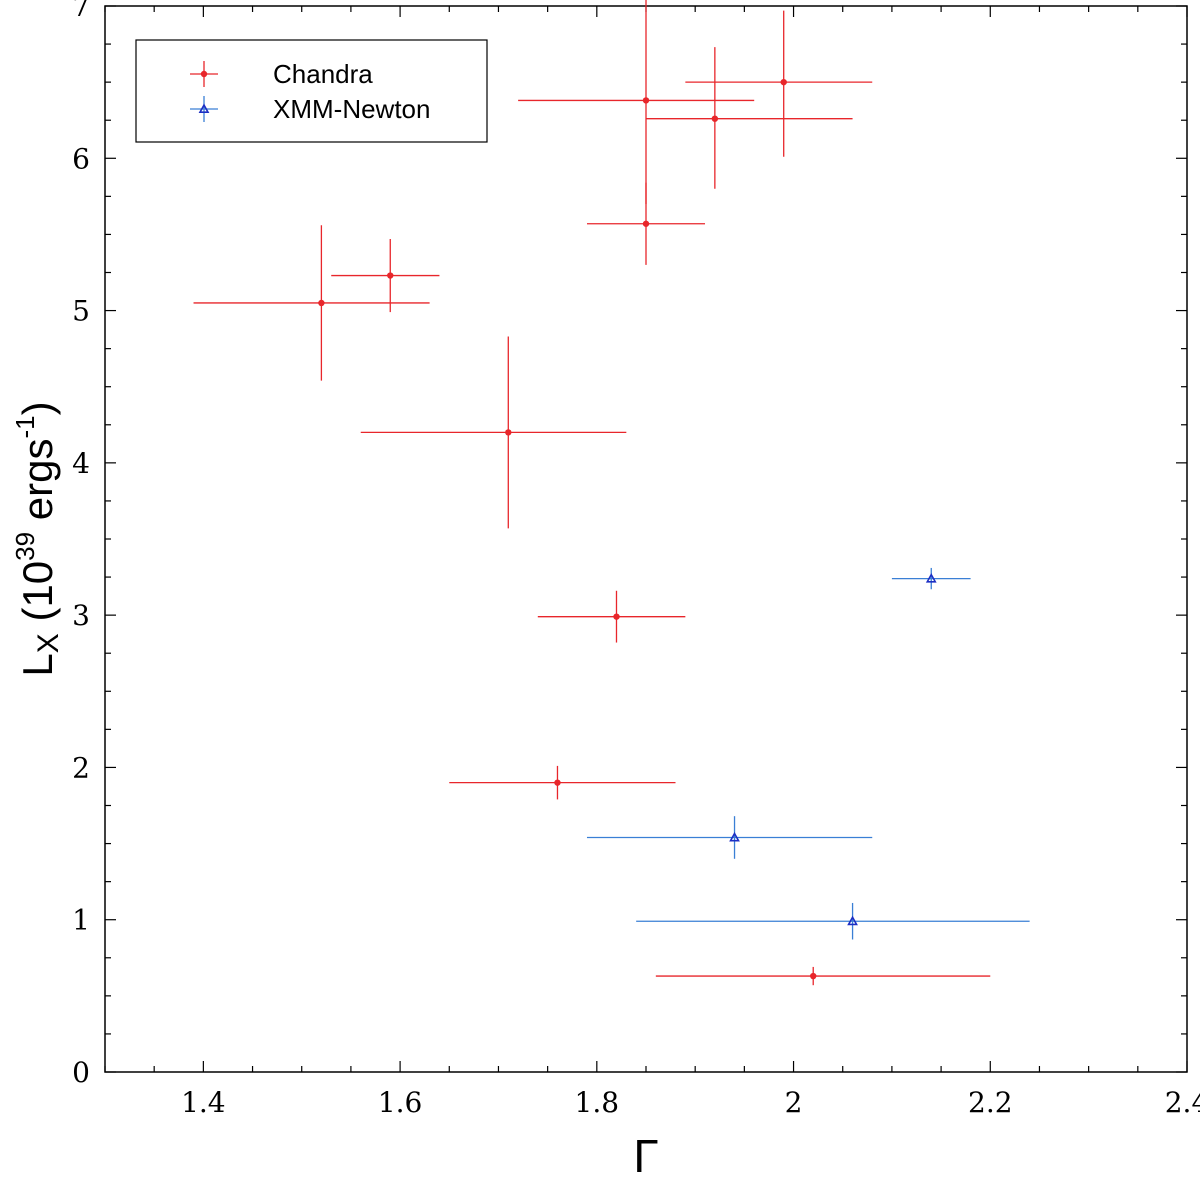 The image size is (1200, 1178). I want to click on legend-xmm-label: XMM-Newton, so click(351, 109).